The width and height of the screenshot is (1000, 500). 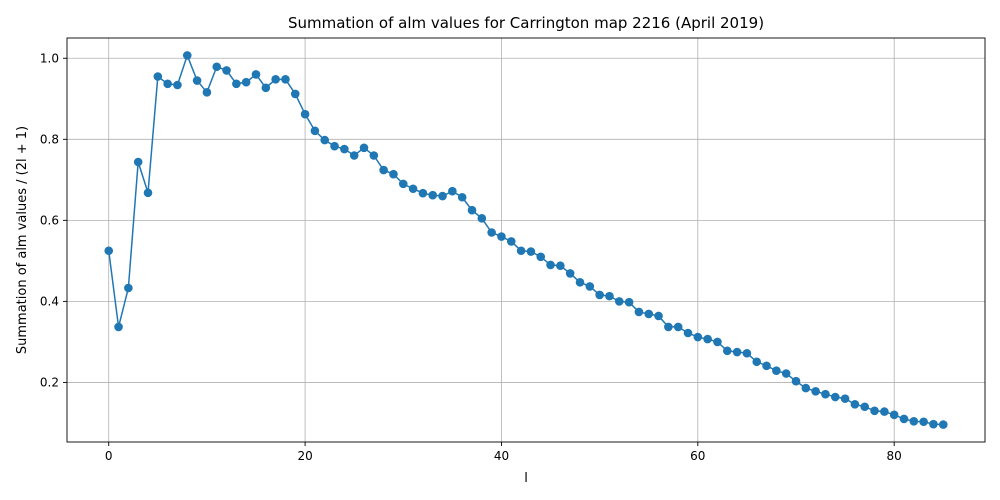 I want to click on x-axis-label: l, so click(x=526, y=478).